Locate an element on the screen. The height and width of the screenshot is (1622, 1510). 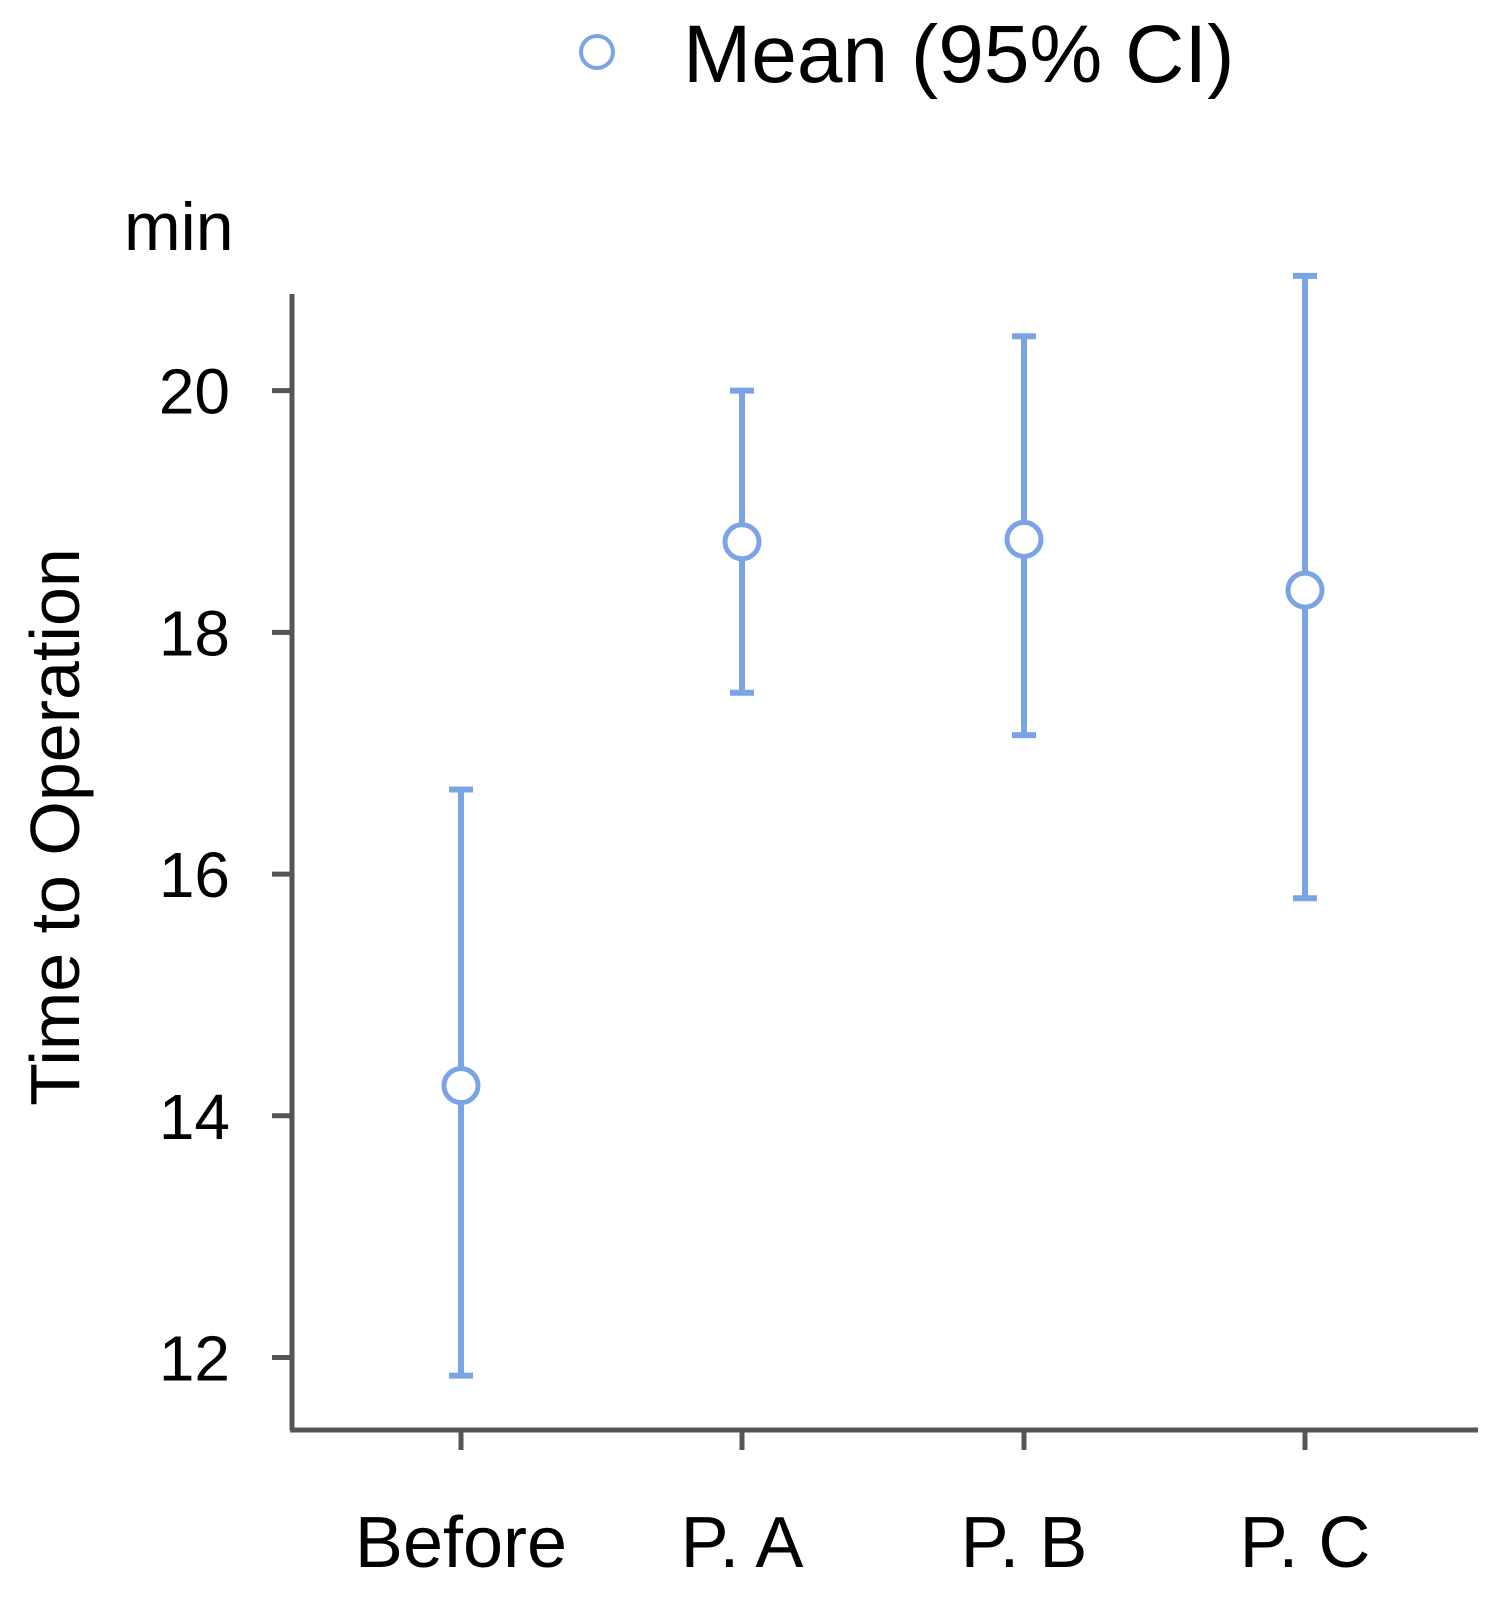
legend: Mean (95% CI) is located at coordinates (906, 54).